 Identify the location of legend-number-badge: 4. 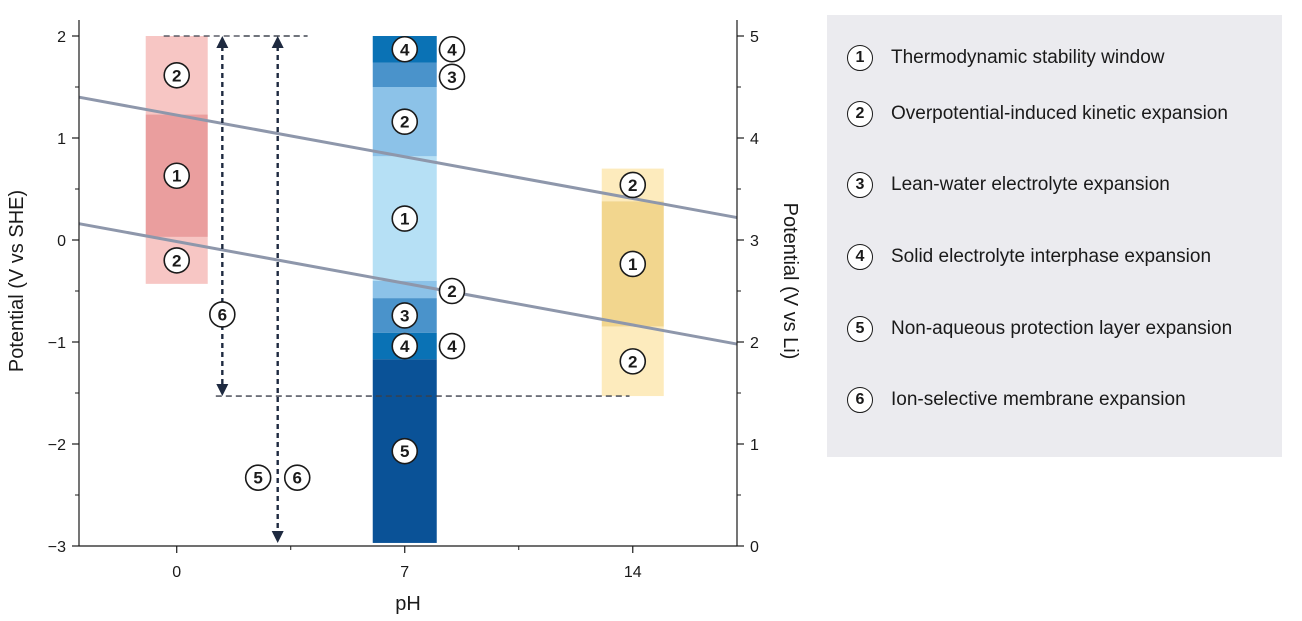
(860, 256).